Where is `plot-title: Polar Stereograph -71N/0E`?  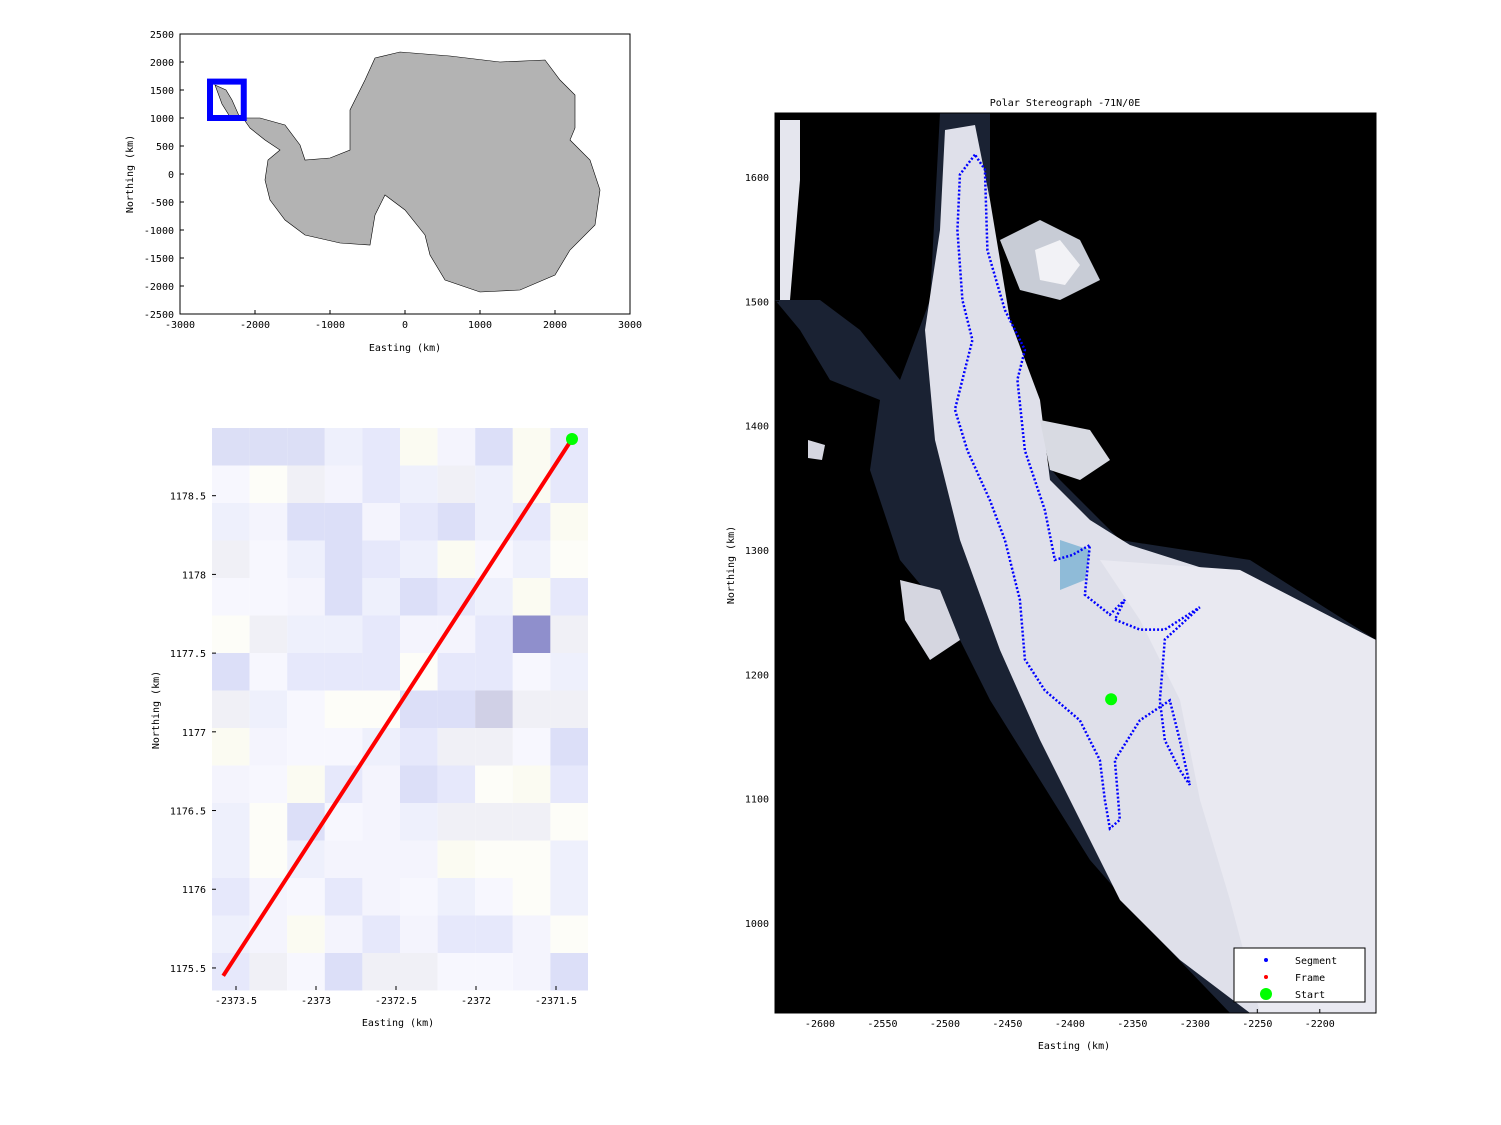 plot-title: Polar Stereograph -71N/0E is located at coordinates (1065, 103).